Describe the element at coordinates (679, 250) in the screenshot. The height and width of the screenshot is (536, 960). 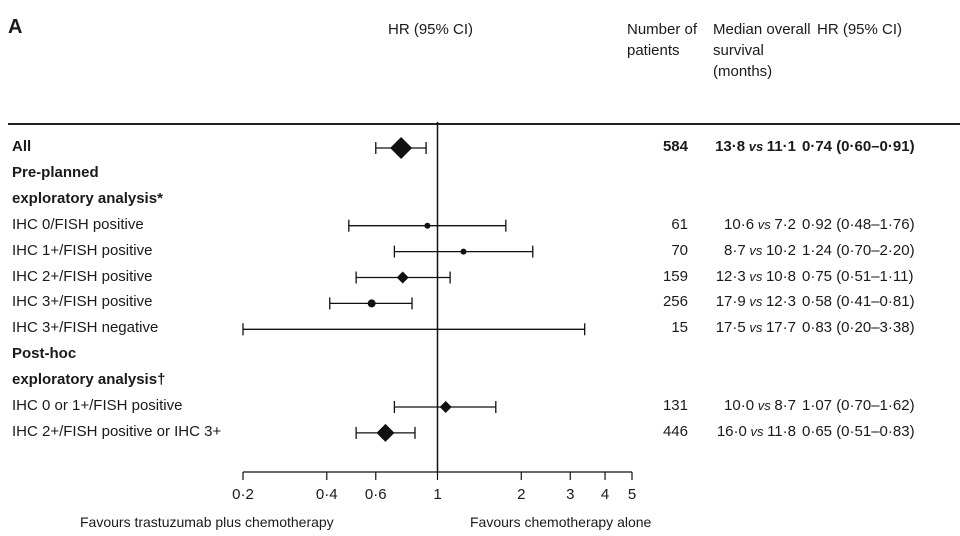
I see `patients-count: 70` at that location.